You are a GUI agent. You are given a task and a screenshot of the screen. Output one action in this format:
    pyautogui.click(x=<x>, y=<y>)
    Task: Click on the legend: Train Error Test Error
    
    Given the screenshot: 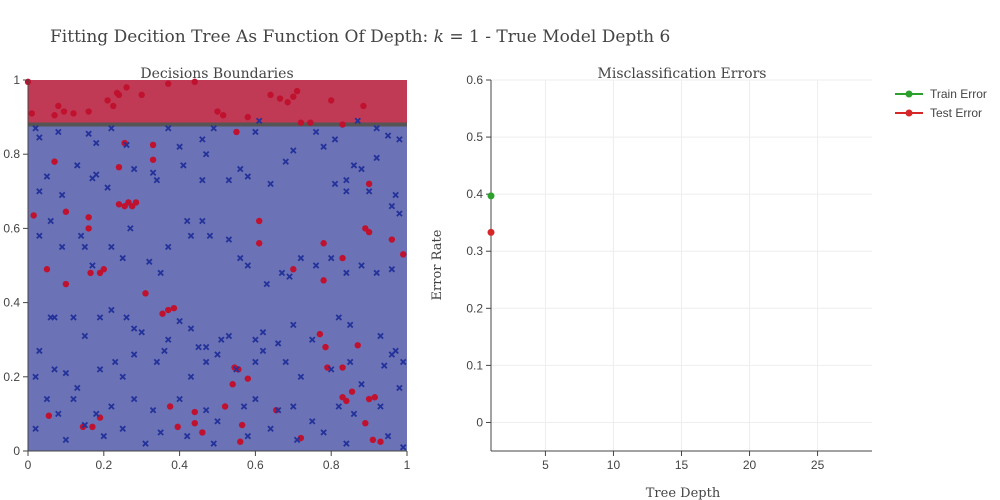 What is the action you would take?
    pyautogui.click(x=941, y=103)
    